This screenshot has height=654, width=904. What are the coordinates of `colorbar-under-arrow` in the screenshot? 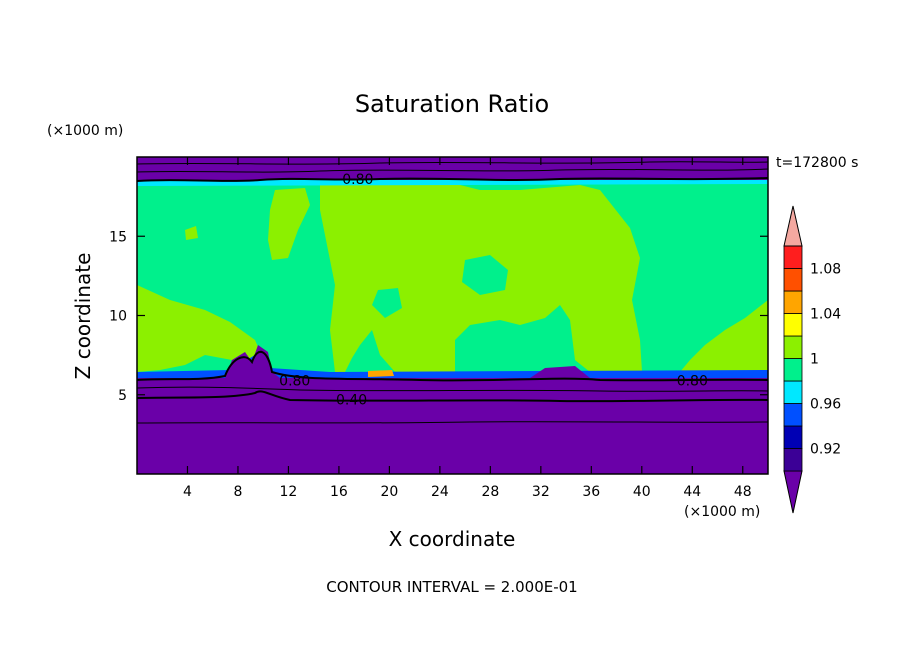 It's located at (793, 492).